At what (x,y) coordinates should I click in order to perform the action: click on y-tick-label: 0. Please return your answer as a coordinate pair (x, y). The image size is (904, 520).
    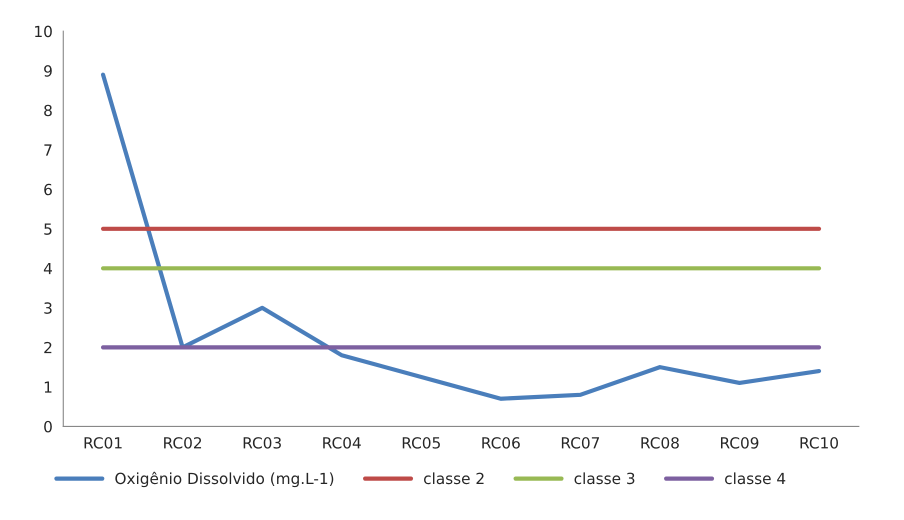
    Looking at the image, I should click on (48, 426).